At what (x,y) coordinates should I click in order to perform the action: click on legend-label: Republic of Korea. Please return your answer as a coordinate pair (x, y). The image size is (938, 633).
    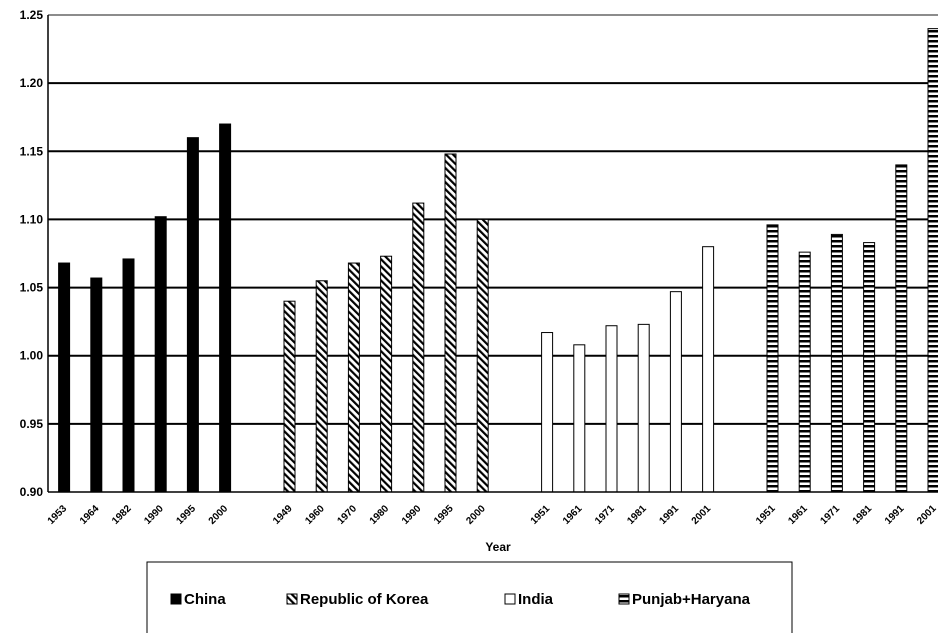
    Looking at the image, I should click on (364, 599).